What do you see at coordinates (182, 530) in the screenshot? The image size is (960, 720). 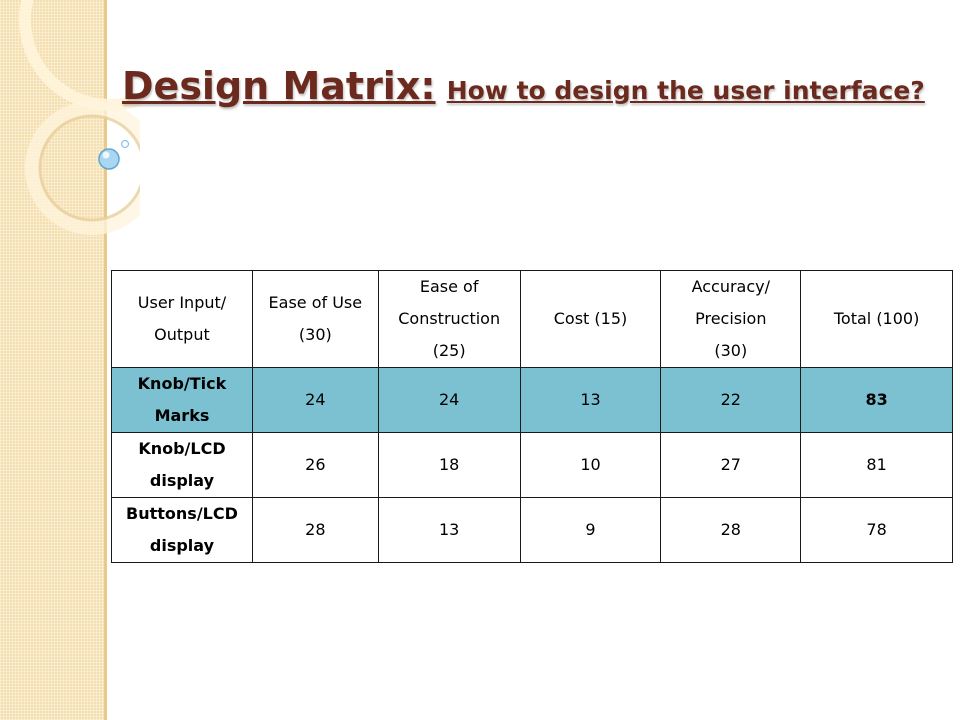 I see `row-label: Buttons/LCD display` at bounding box center [182, 530].